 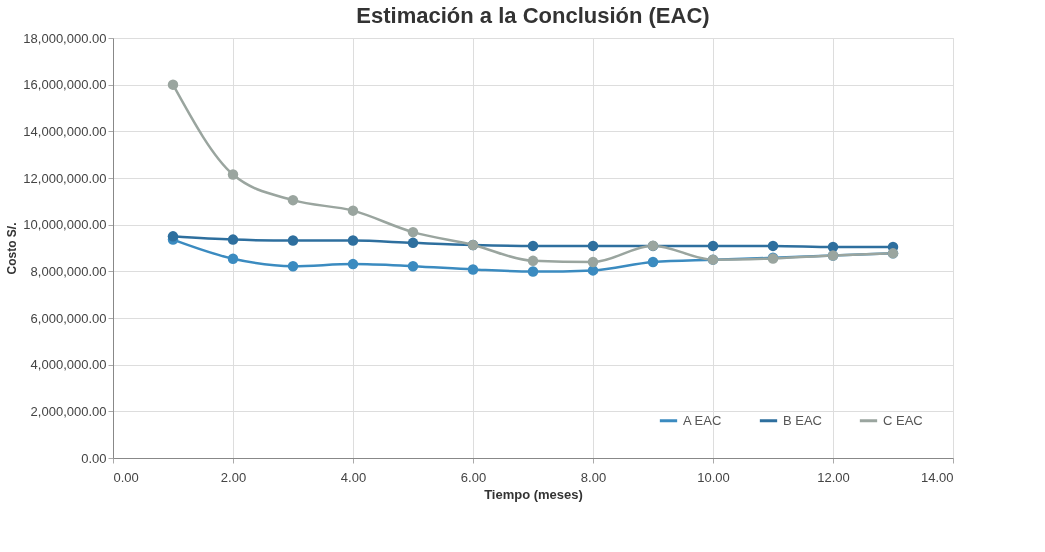 I want to click on chart-title: Estimación a la Conclusión (EAC), so click(x=533, y=15).